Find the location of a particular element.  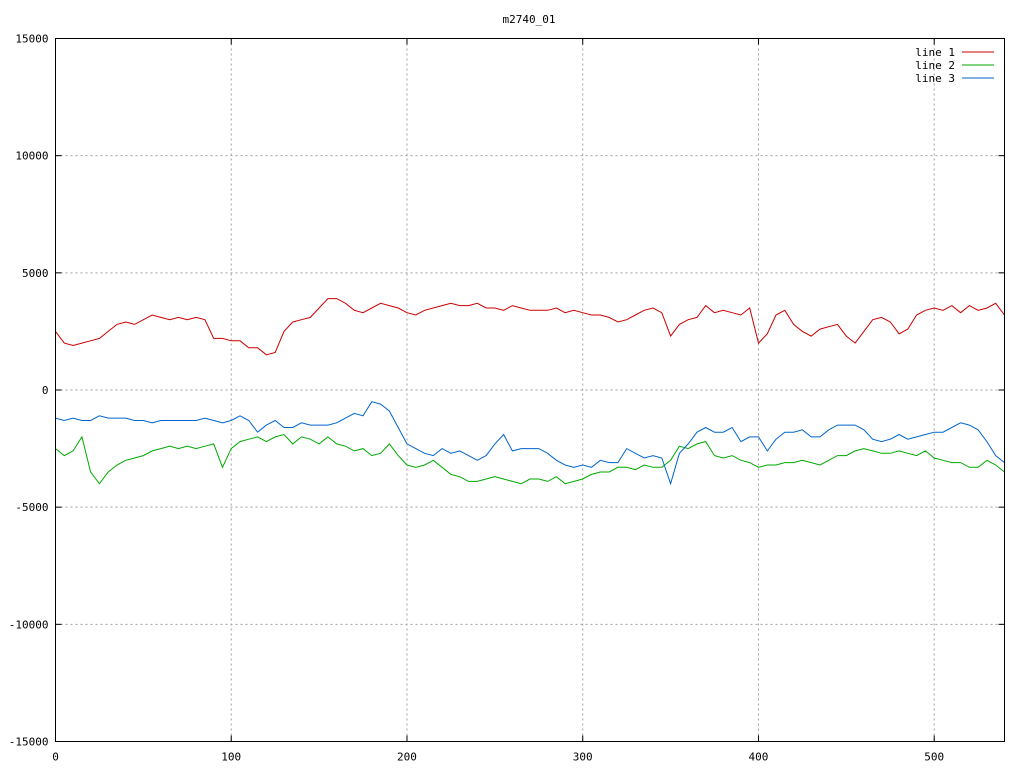

x-tick-label: 300 is located at coordinates (583, 757).